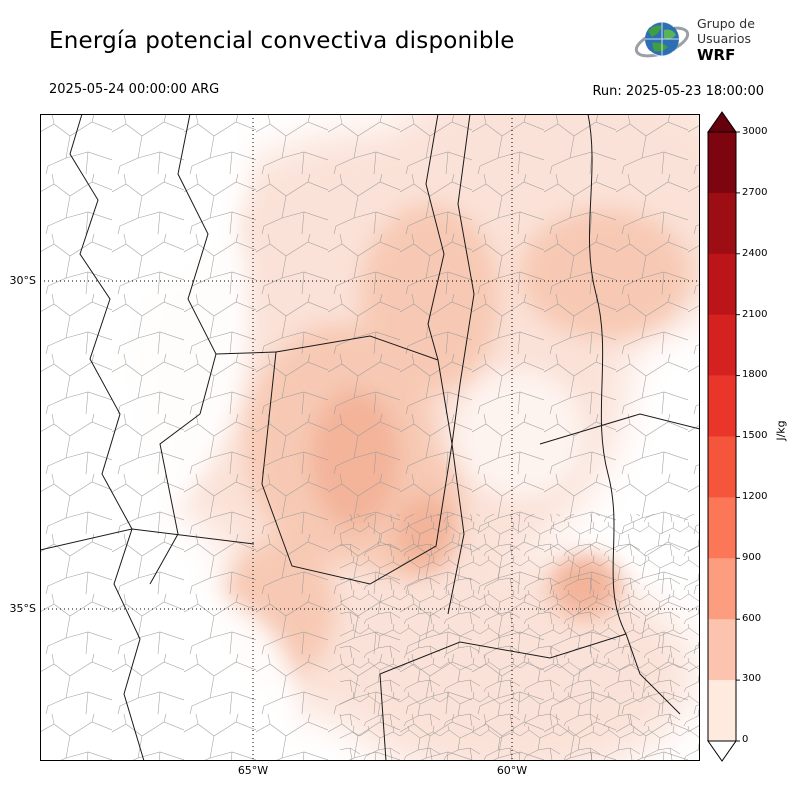 The height and width of the screenshot is (800, 800). What do you see at coordinates (253, 770) in the screenshot?
I see `lon-tick-65w: 65°W` at bounding box center [253, 770].